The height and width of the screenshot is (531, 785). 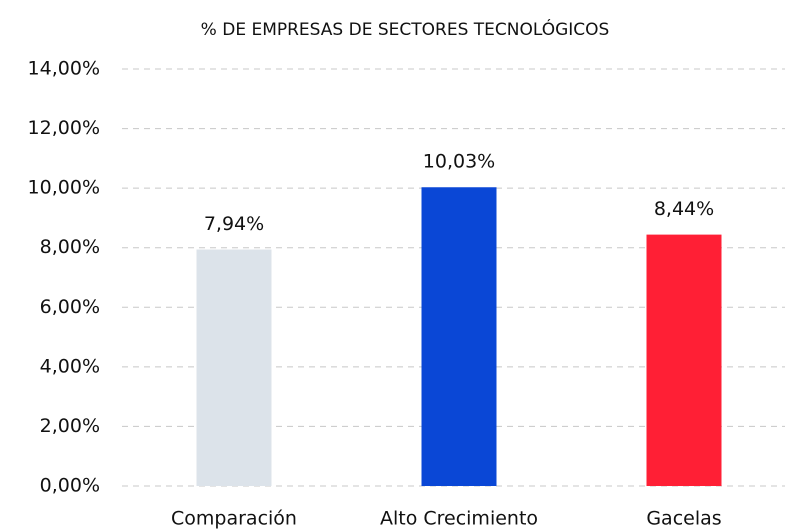 I want to click on x-tick-label: Gacelas, so click(x=683, y=519).